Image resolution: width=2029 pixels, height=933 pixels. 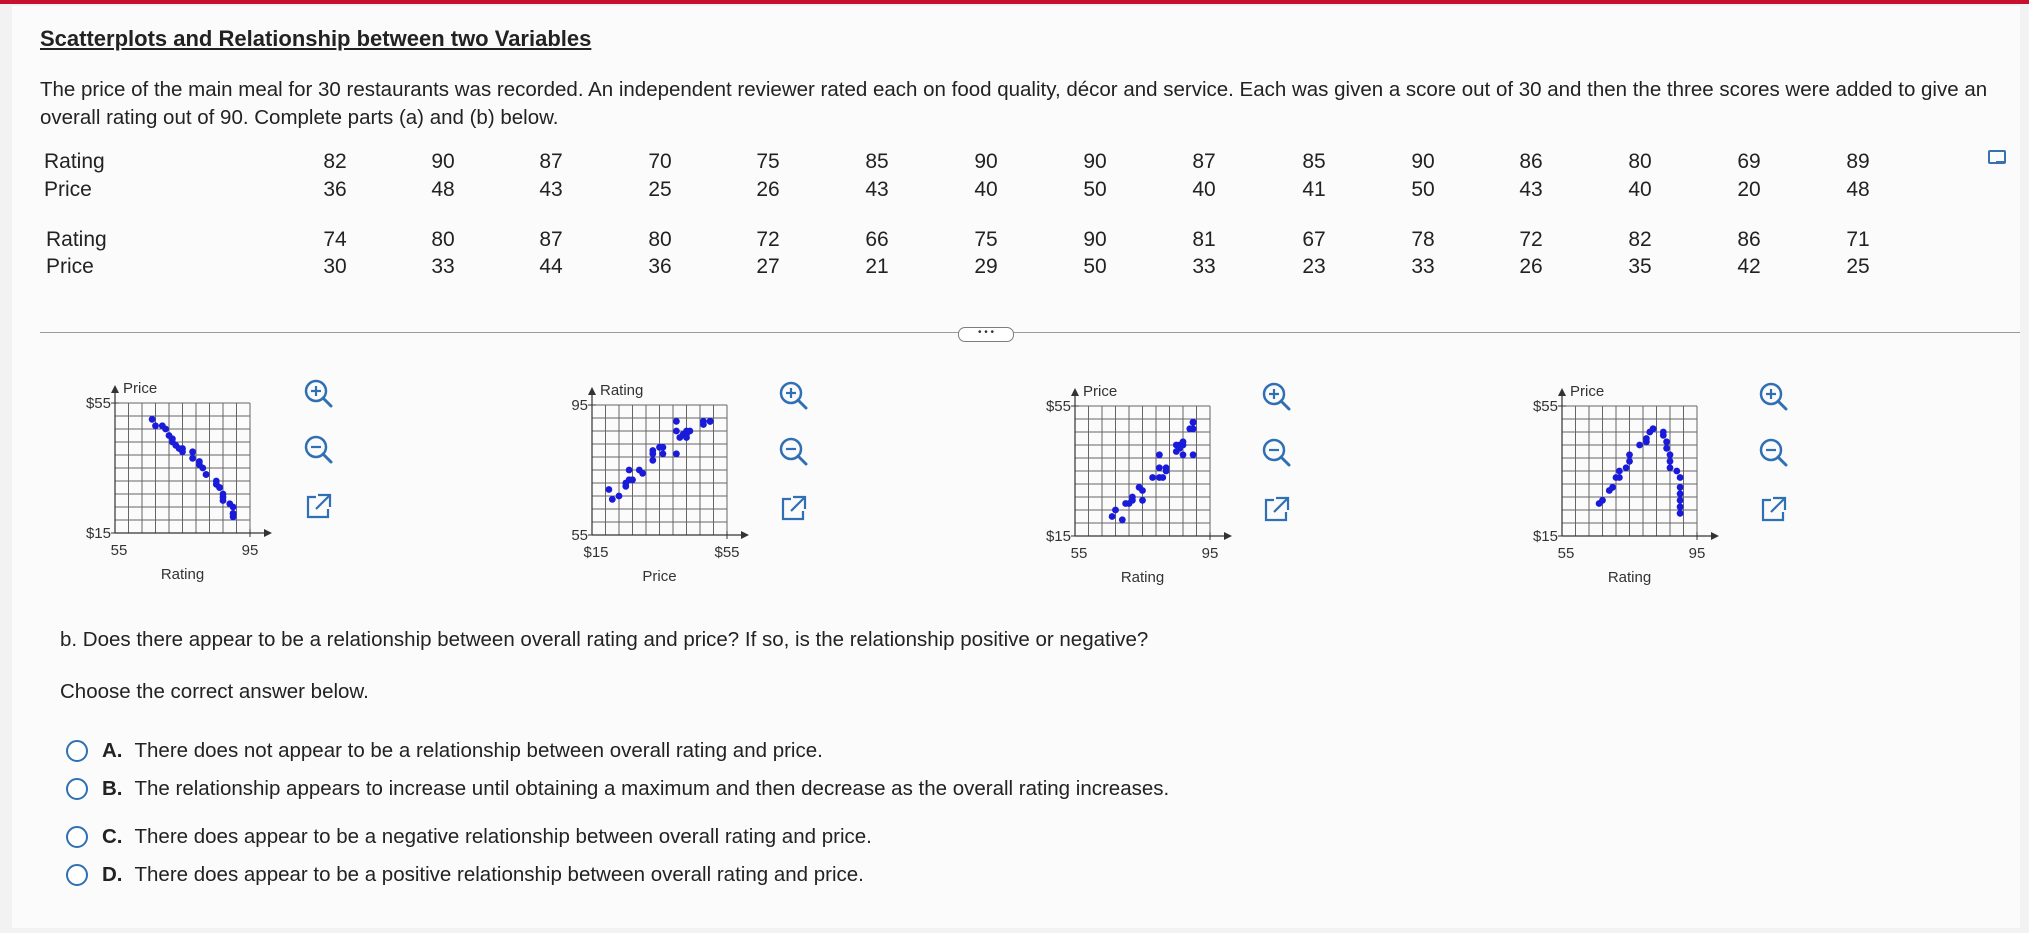 I want to click on x-axis-label: Price, so click(x=659, y=576).